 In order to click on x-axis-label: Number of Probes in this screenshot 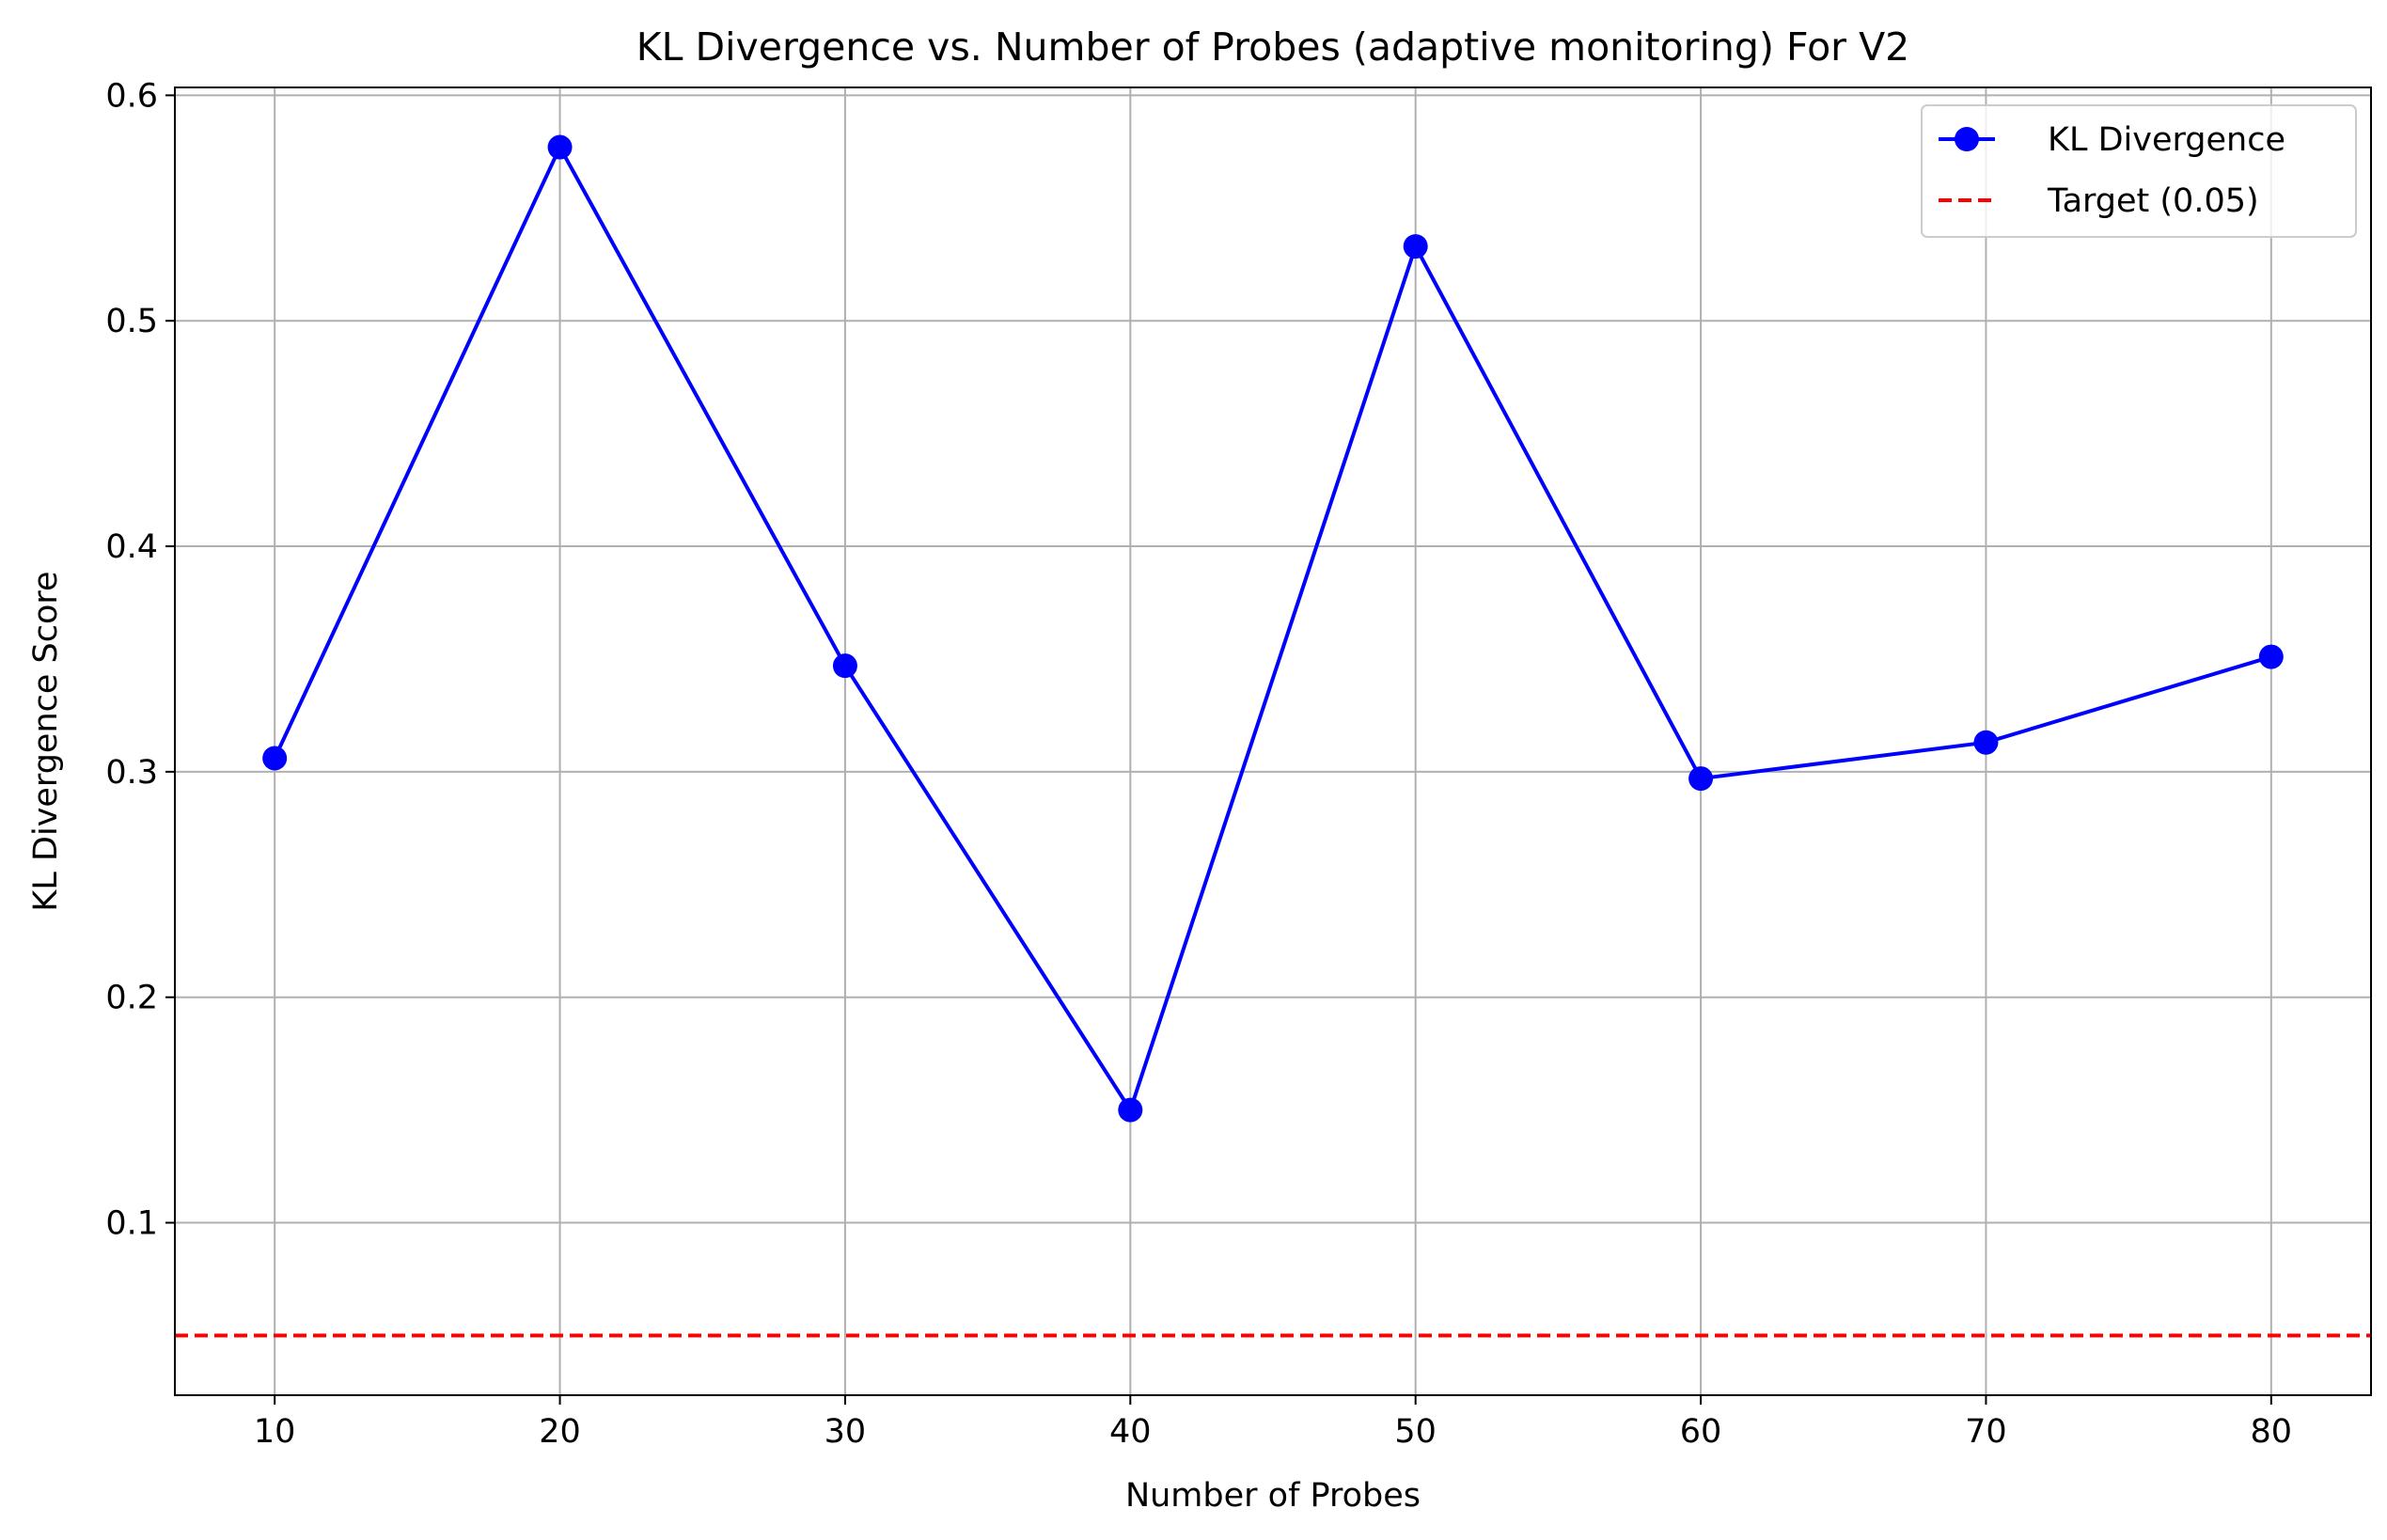, I will do `click(1273, 1496)`.